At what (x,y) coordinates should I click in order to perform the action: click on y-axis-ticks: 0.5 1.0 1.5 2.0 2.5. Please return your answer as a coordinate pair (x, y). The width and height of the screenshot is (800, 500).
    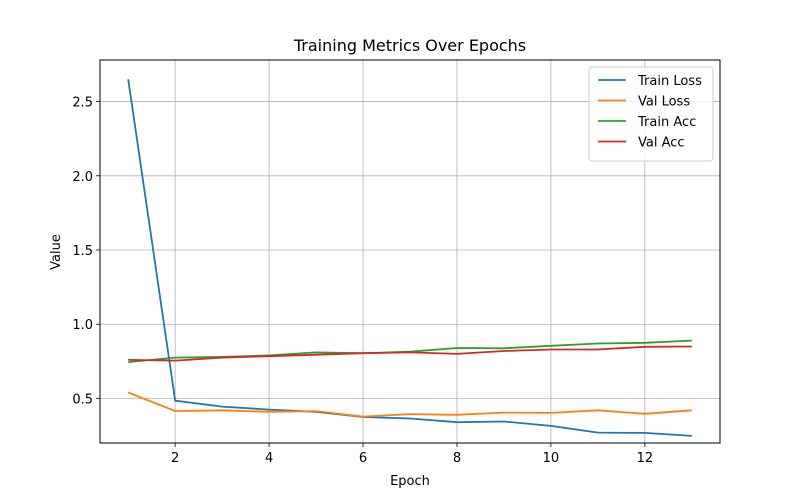
    Looking at the image, I should click on (86, 251).